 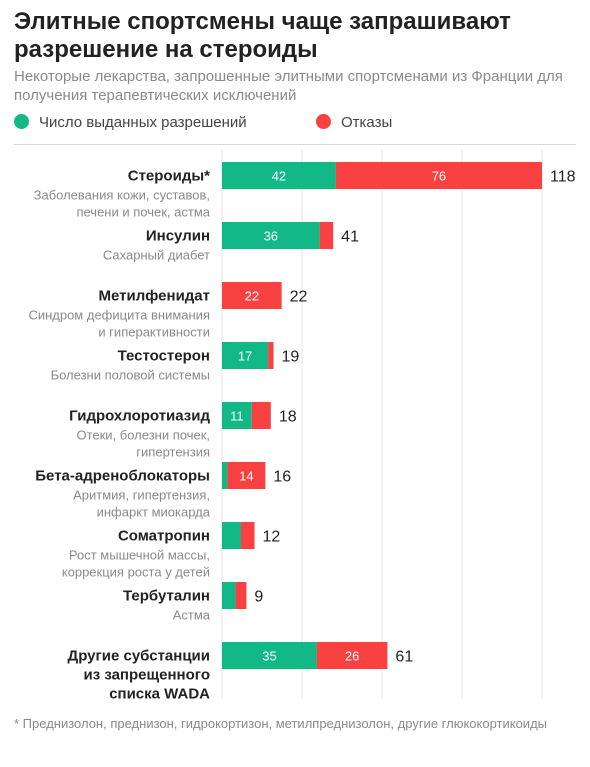 I want to click on category-description-5-0: Аритмия, гипертензия,, so click(x=141, y=495).